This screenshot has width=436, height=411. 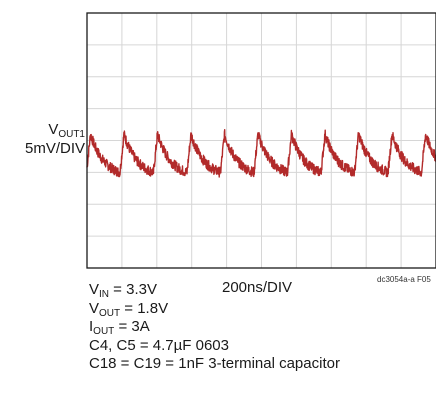 I want to click on y-axis-label: VOUT1, so click(x=66, y=130).